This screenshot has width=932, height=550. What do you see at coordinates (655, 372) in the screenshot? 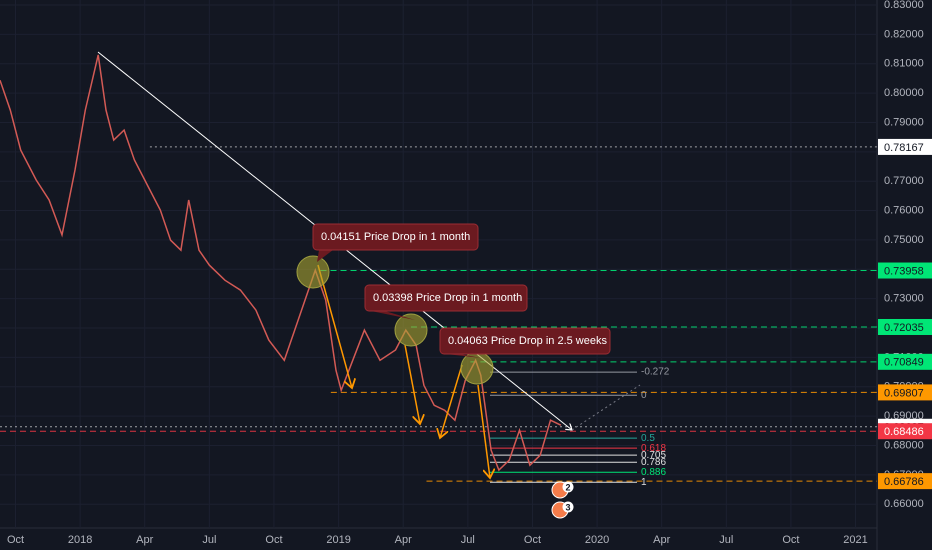
I see `fib-label: -0.272` at bounding box center [655, 372].